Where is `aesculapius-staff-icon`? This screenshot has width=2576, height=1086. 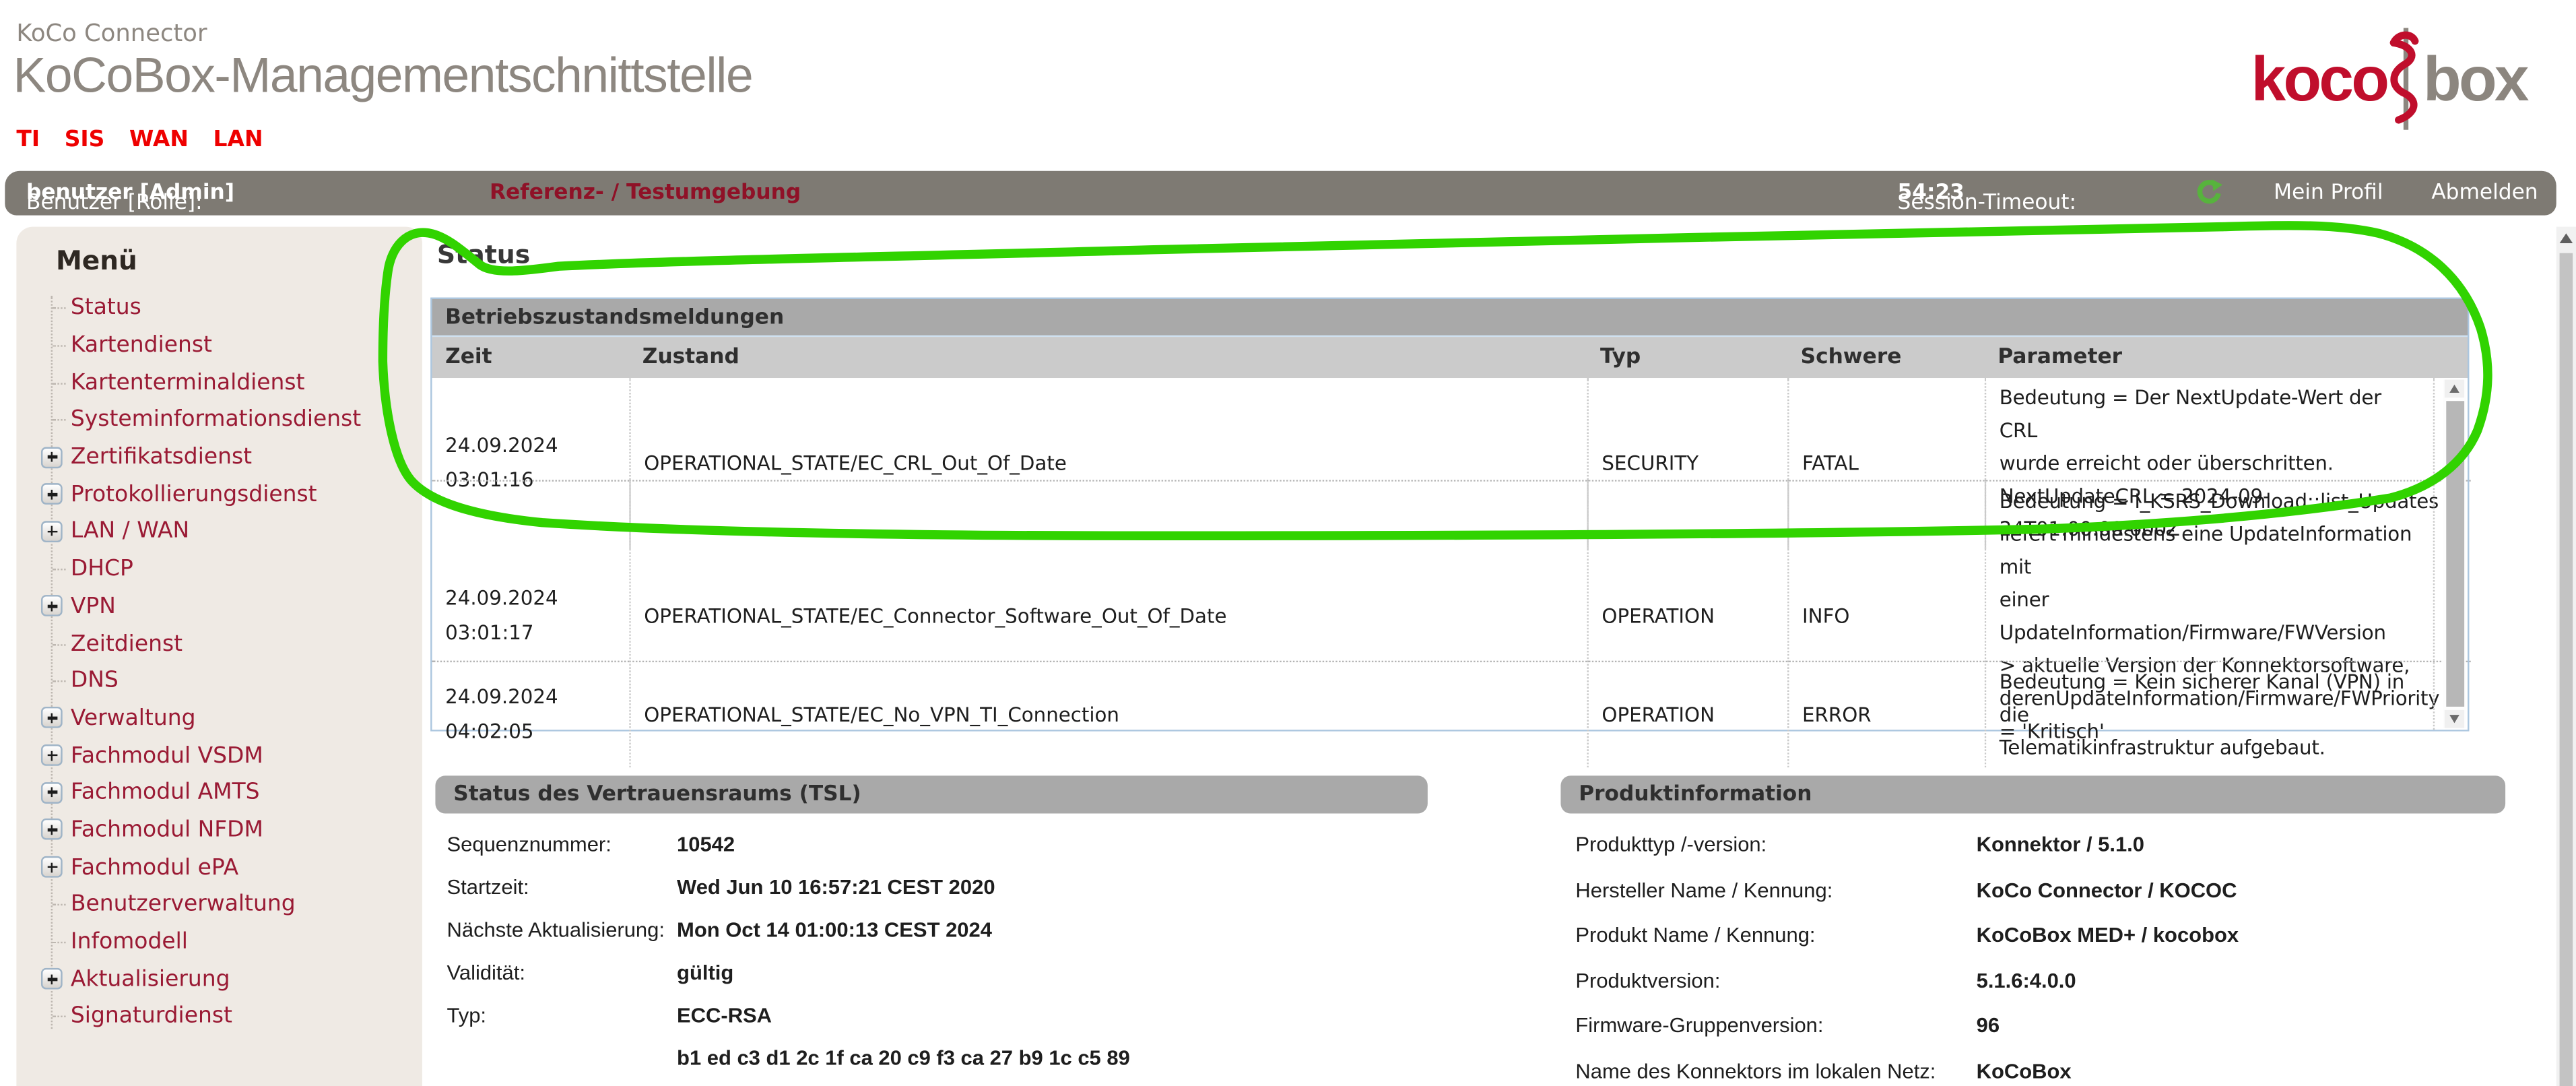 aesculapius-staff-icon is located at coordinates (2404, 79).